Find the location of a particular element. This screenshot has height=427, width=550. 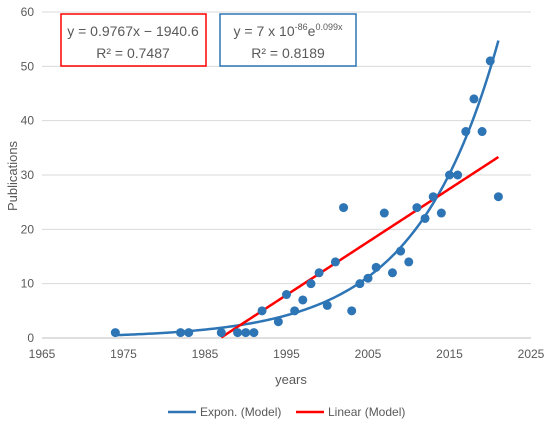

linear-r-squared: R² = 0.7487 is located at coordinates (133, 53).